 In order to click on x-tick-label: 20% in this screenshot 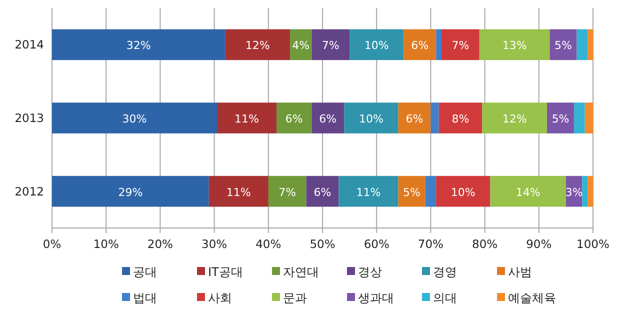, I will do `click(160, 244)`.